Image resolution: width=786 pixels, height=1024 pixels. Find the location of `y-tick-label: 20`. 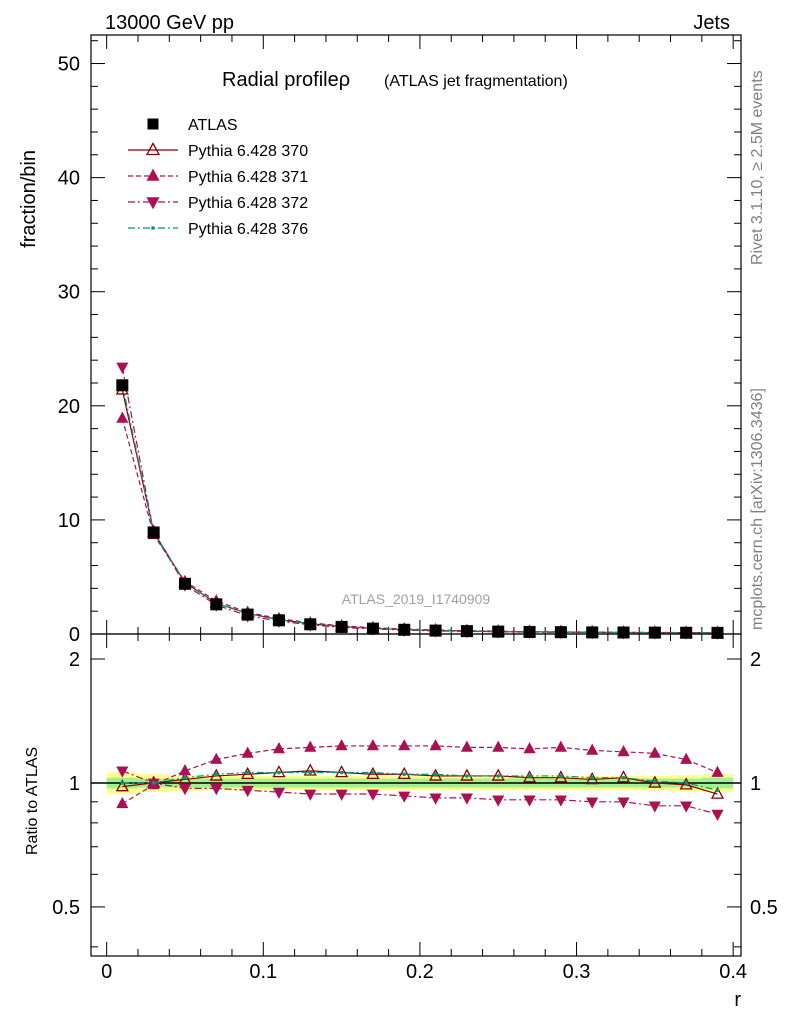

y-tick-label: 20 is located at coordinates (69, 407).